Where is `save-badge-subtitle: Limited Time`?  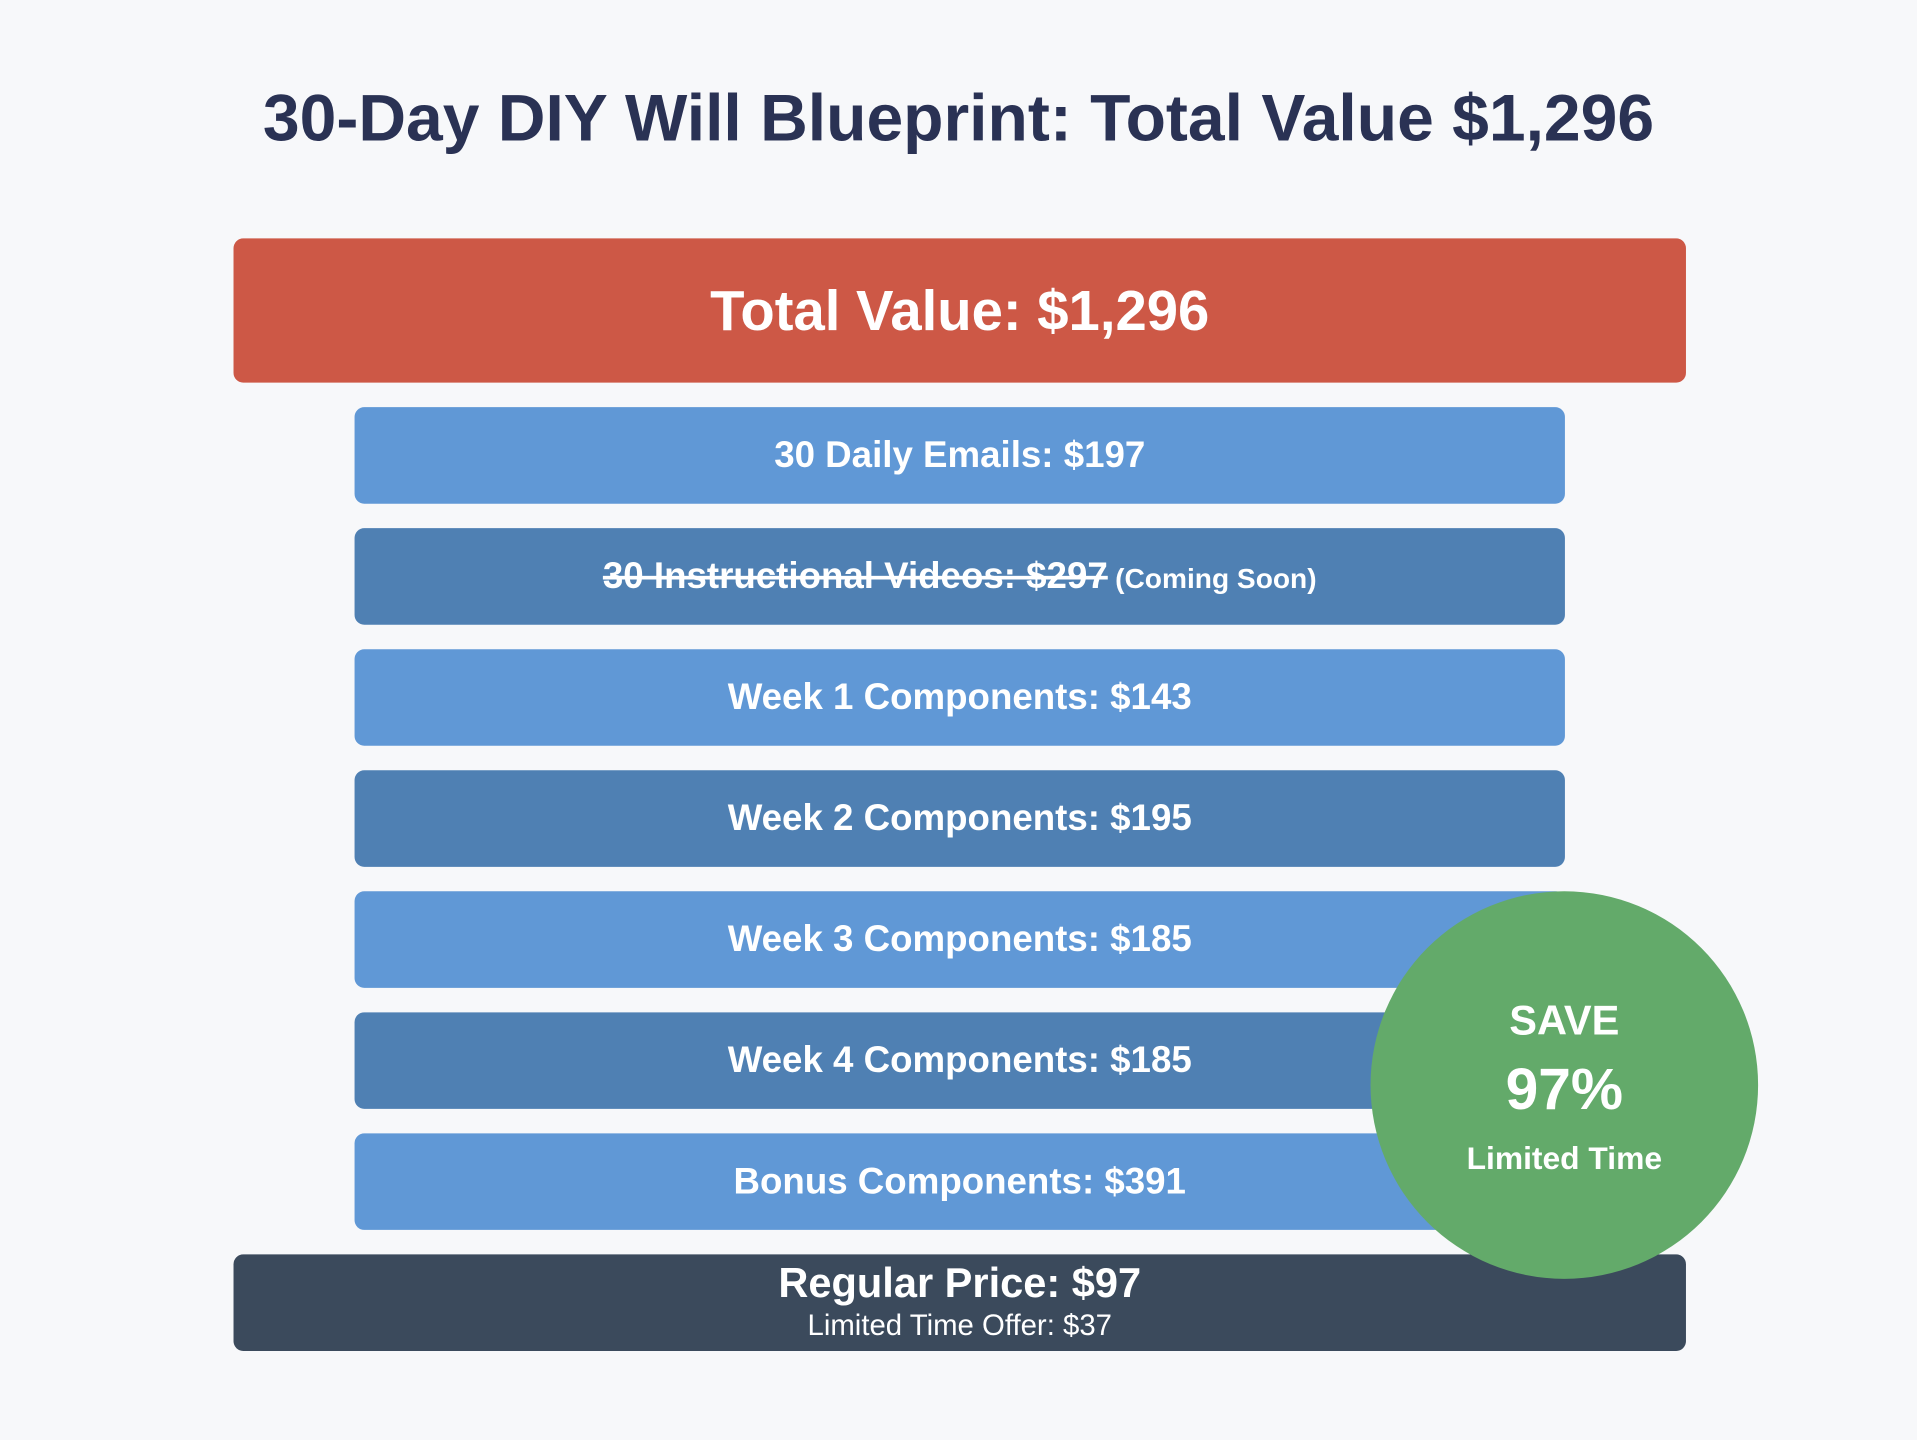 save-badge-subtitle: Limited Time is located at coordinates (1564, 1158).